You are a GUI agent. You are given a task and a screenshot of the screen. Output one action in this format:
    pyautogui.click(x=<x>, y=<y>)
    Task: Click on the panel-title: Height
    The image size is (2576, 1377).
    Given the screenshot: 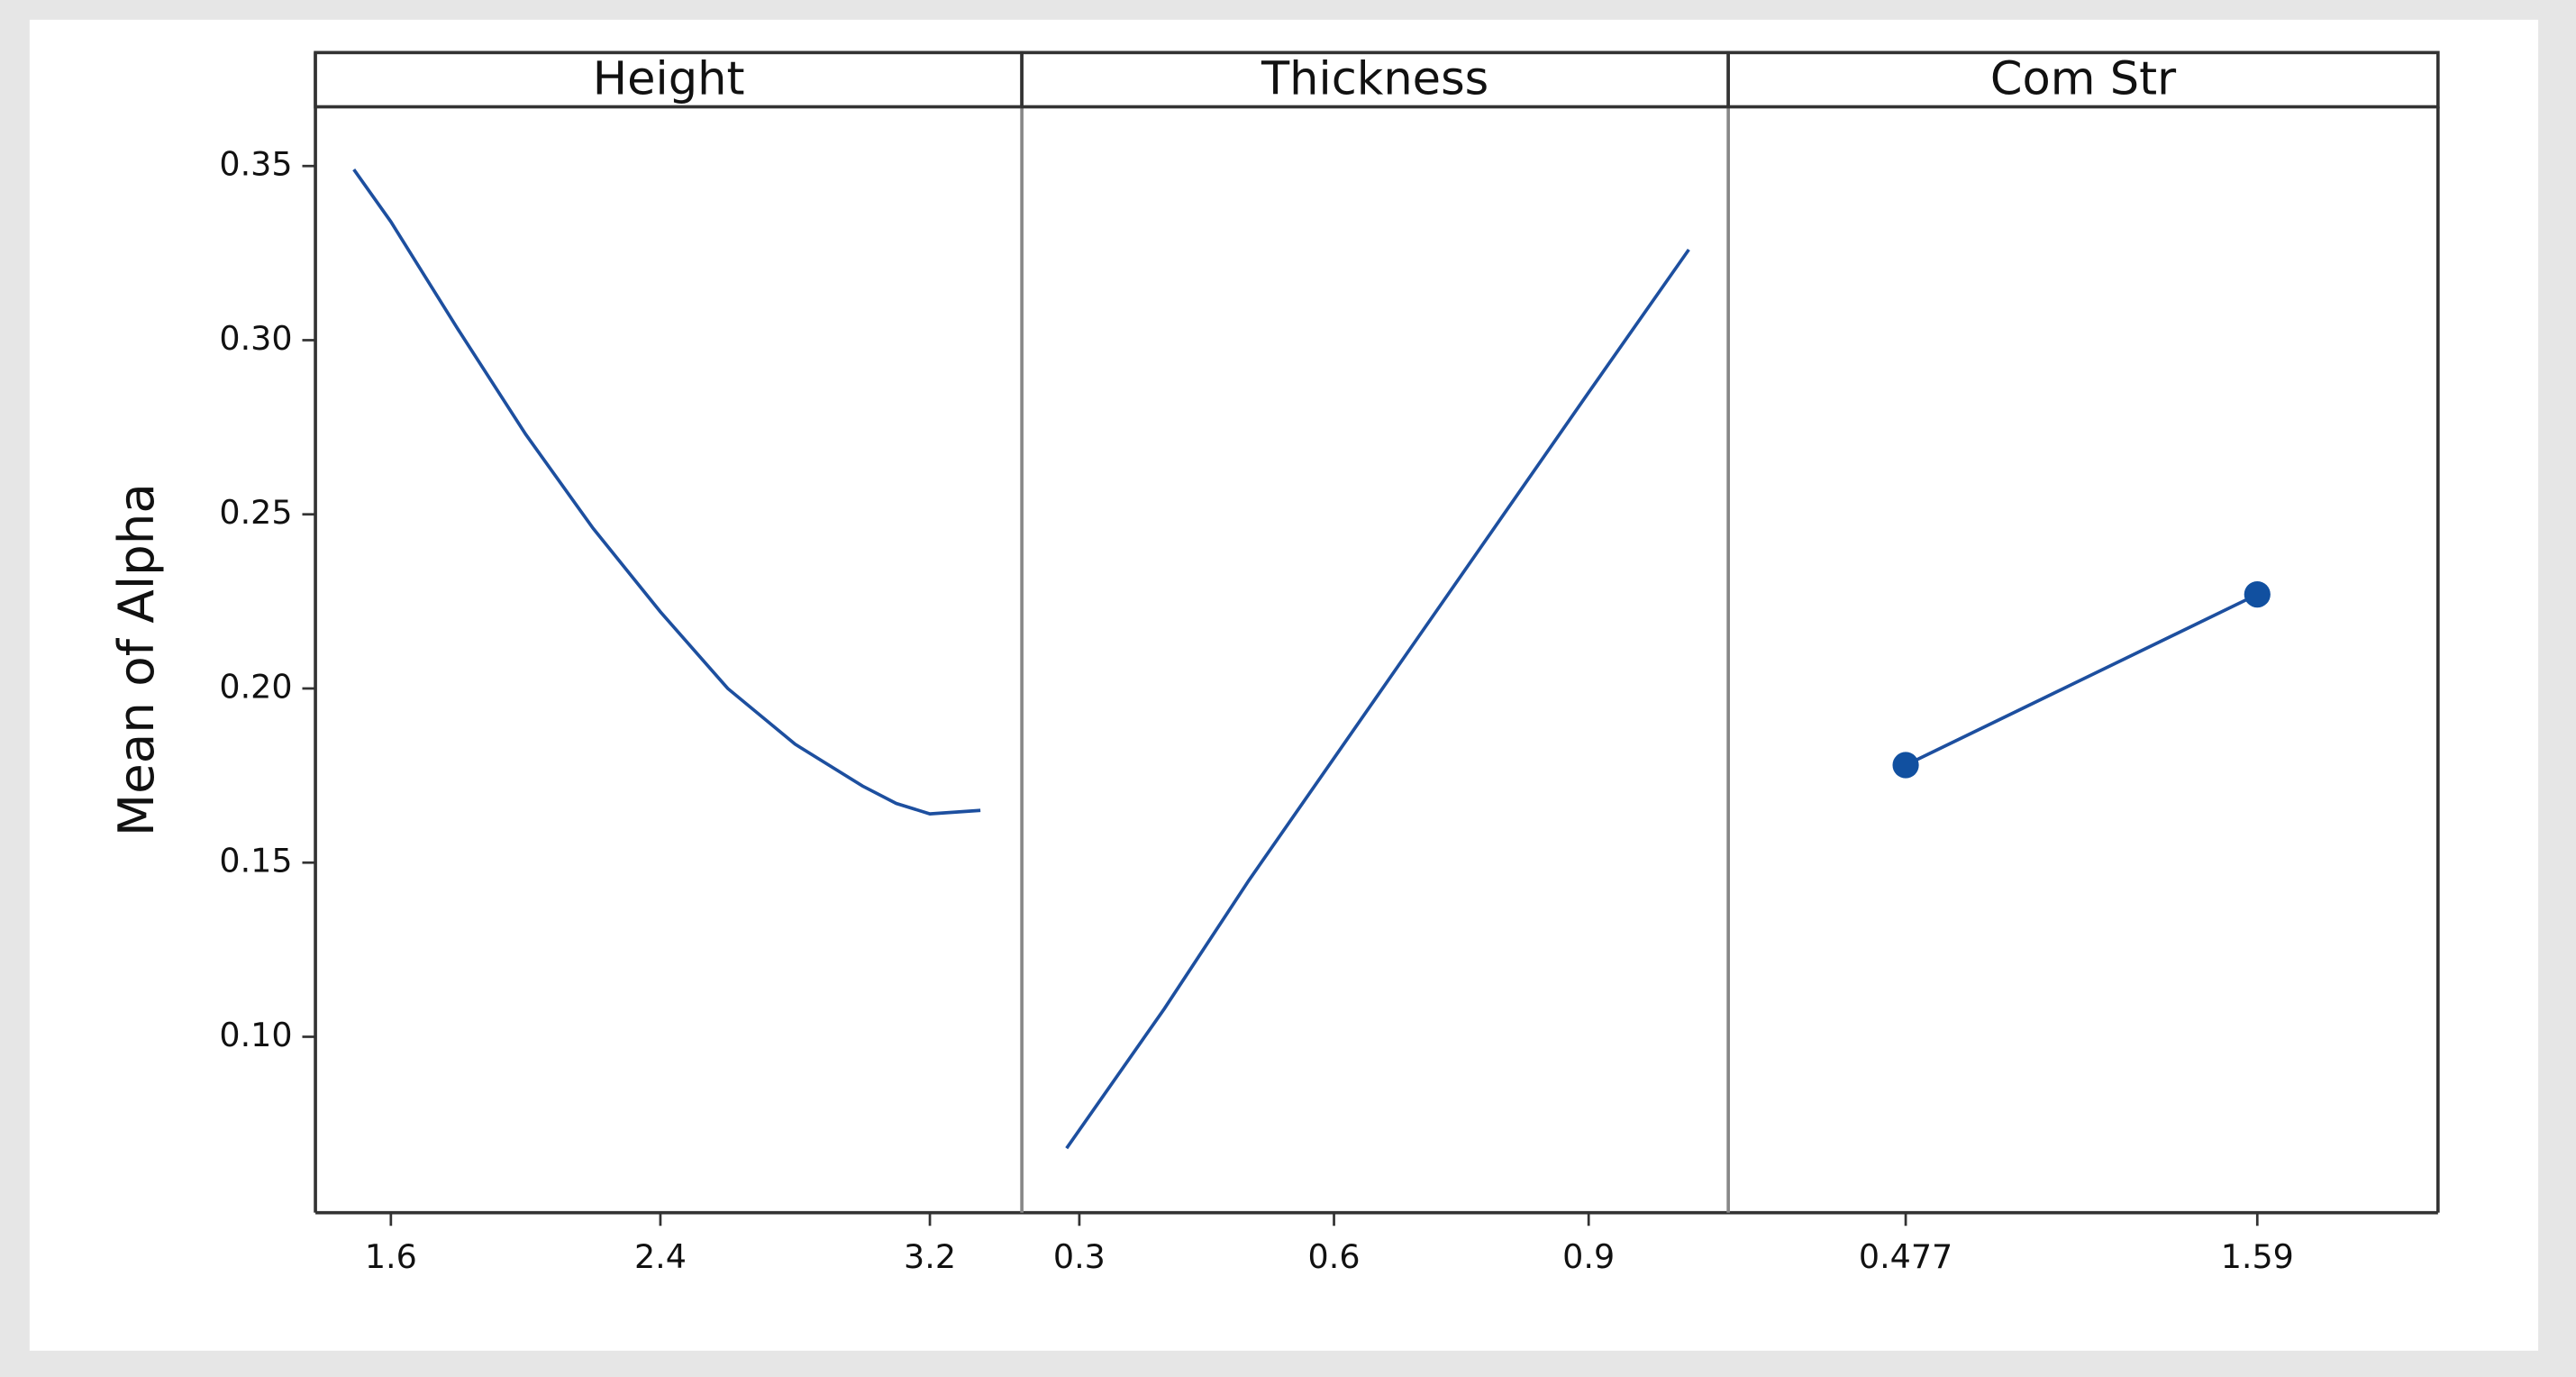 What is the action you would take?
    pyautogui.click(x=669, y=78)
    